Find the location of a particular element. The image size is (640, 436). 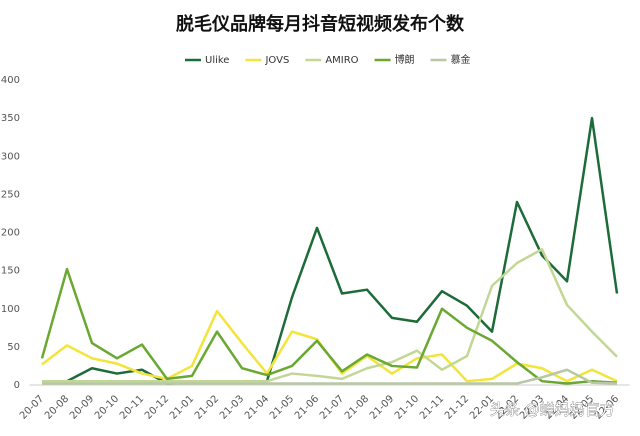

y-tick-label: 100 is located at coordinates (10, 309).